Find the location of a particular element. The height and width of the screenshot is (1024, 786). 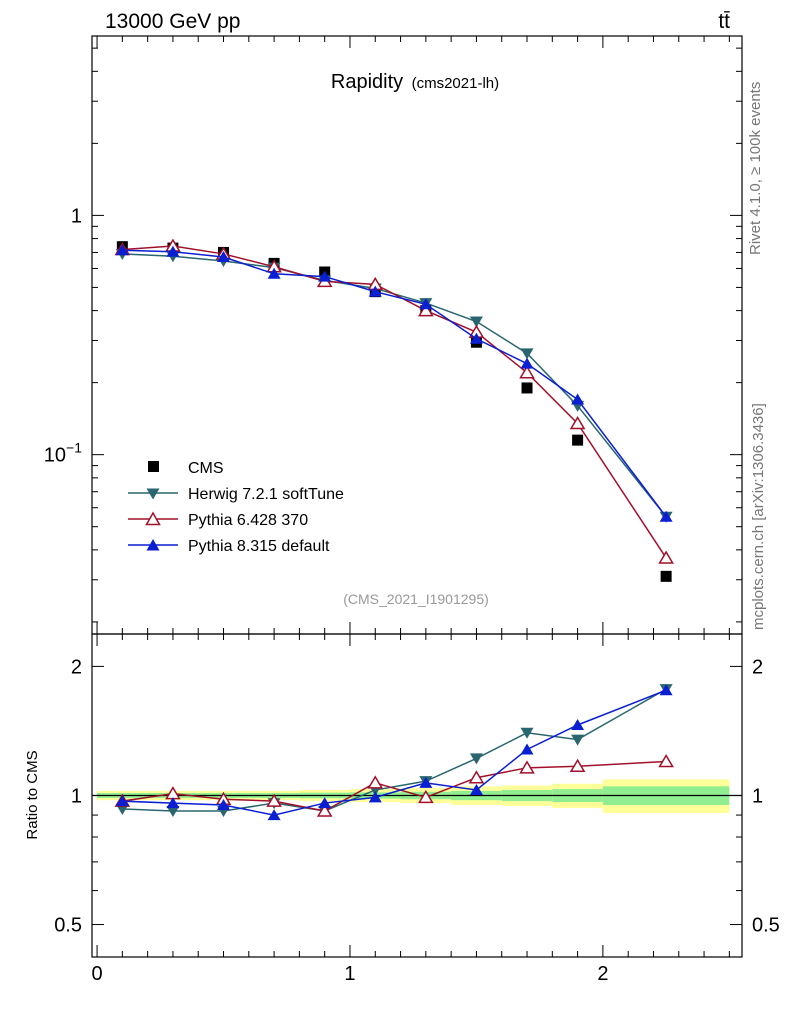

ratio-y-tick-label-left-1: 1 is located at coordinates (76, 796).